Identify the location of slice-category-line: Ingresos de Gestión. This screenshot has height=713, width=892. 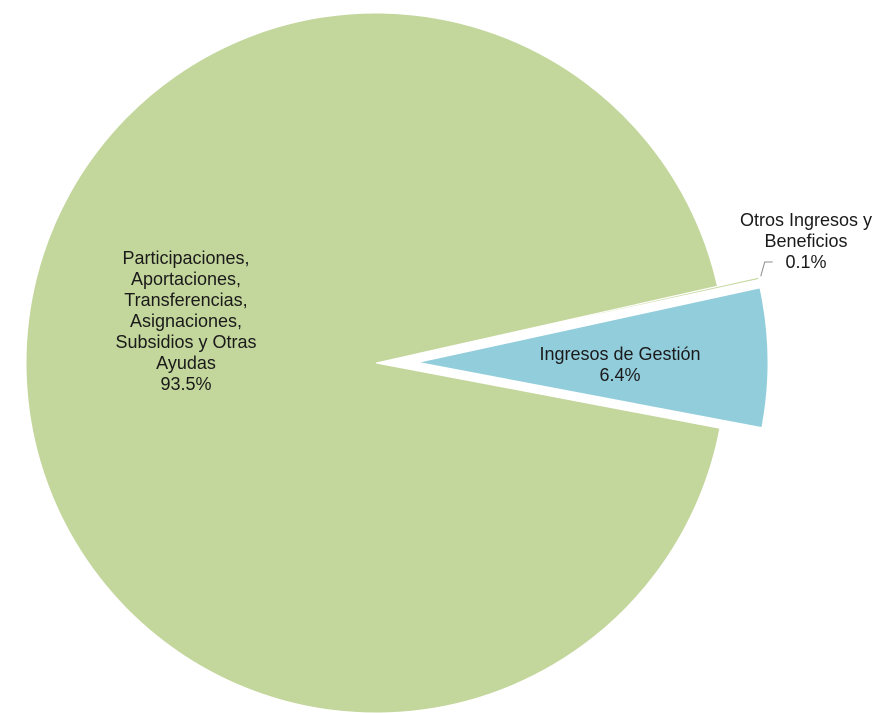
(619, 354).